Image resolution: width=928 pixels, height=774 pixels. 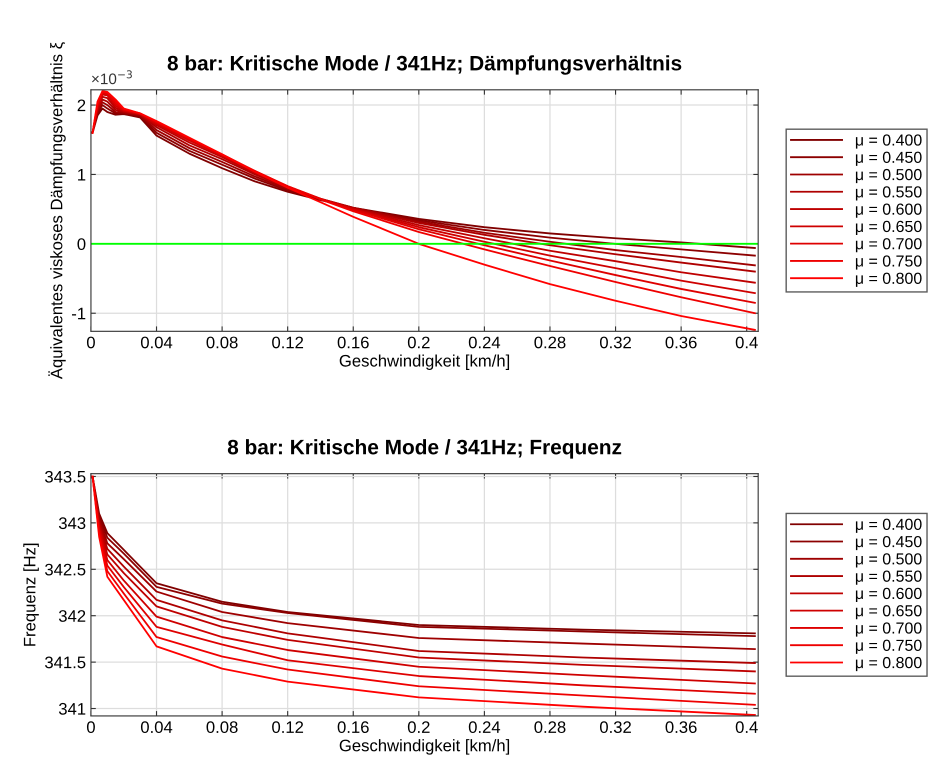 What do you see at coordinates (72, 708) in the screenshot?
I see `y-tick-label: 341` at bounding box center [72, 708].